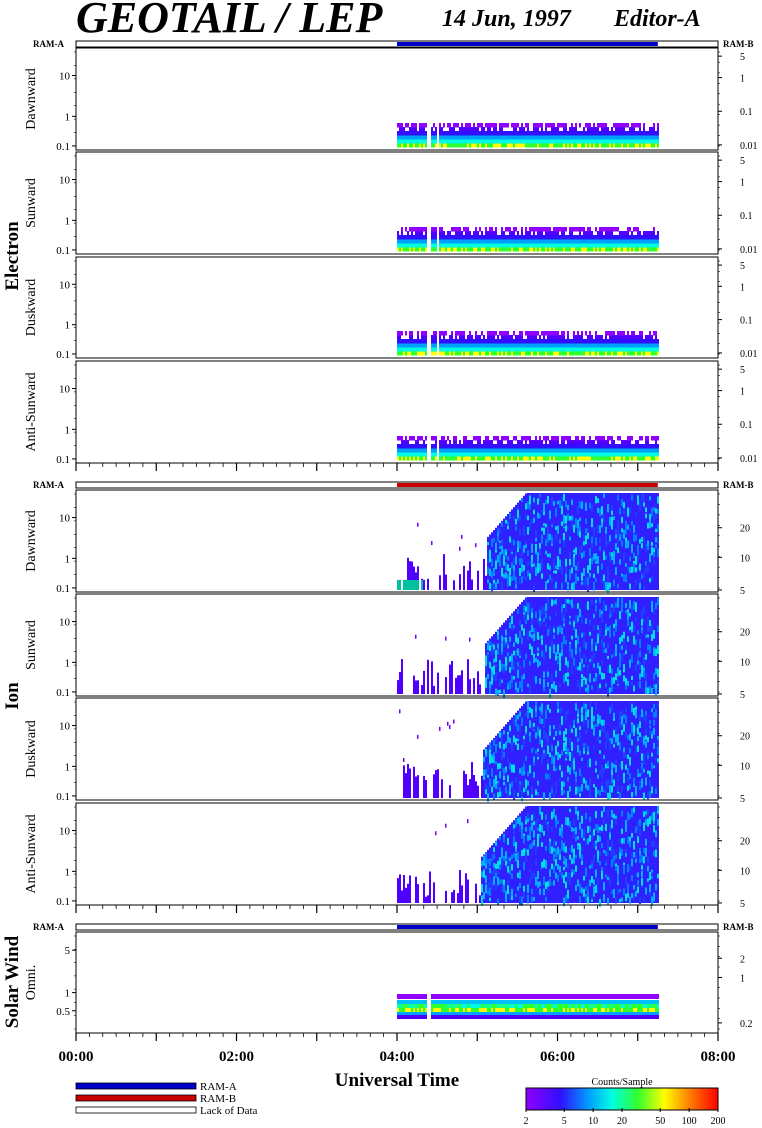  I want to click on colorbar-tick-label: 2, so click(526, 1121).